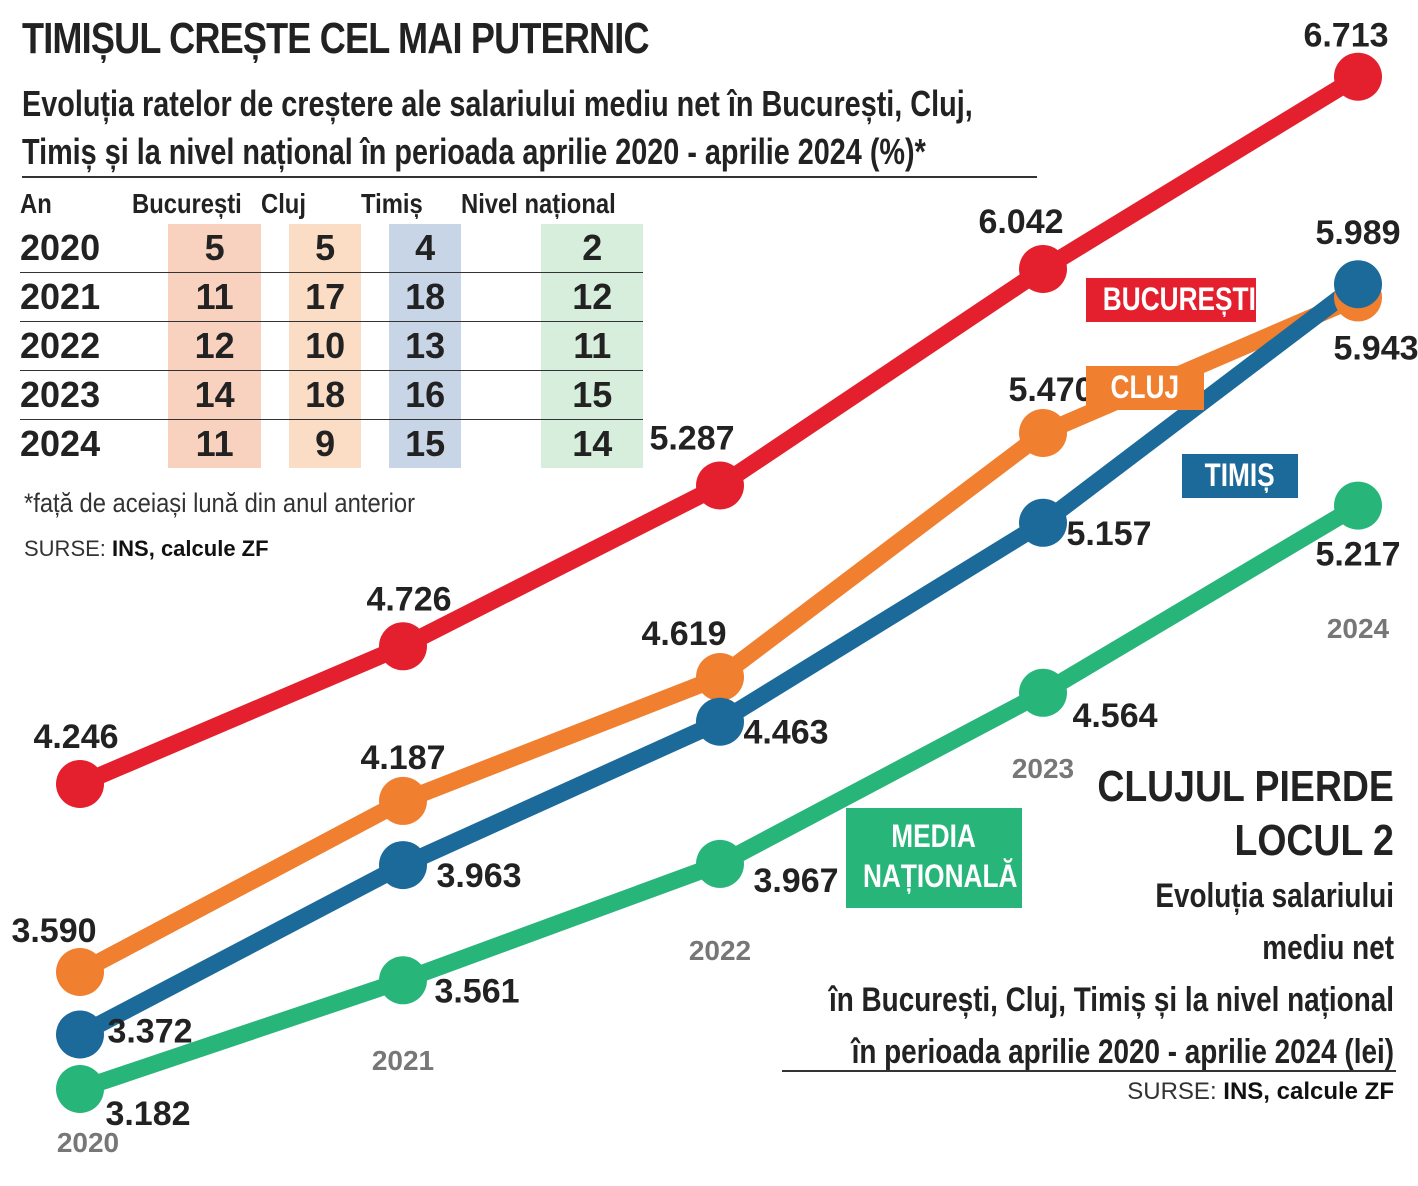 The width and height of the screenshot is (1418, 1186). What do you see at coordinates (1357, 233) in the screenshot?
I see `data-label: 5.989` at bounding box center [1357, 233].